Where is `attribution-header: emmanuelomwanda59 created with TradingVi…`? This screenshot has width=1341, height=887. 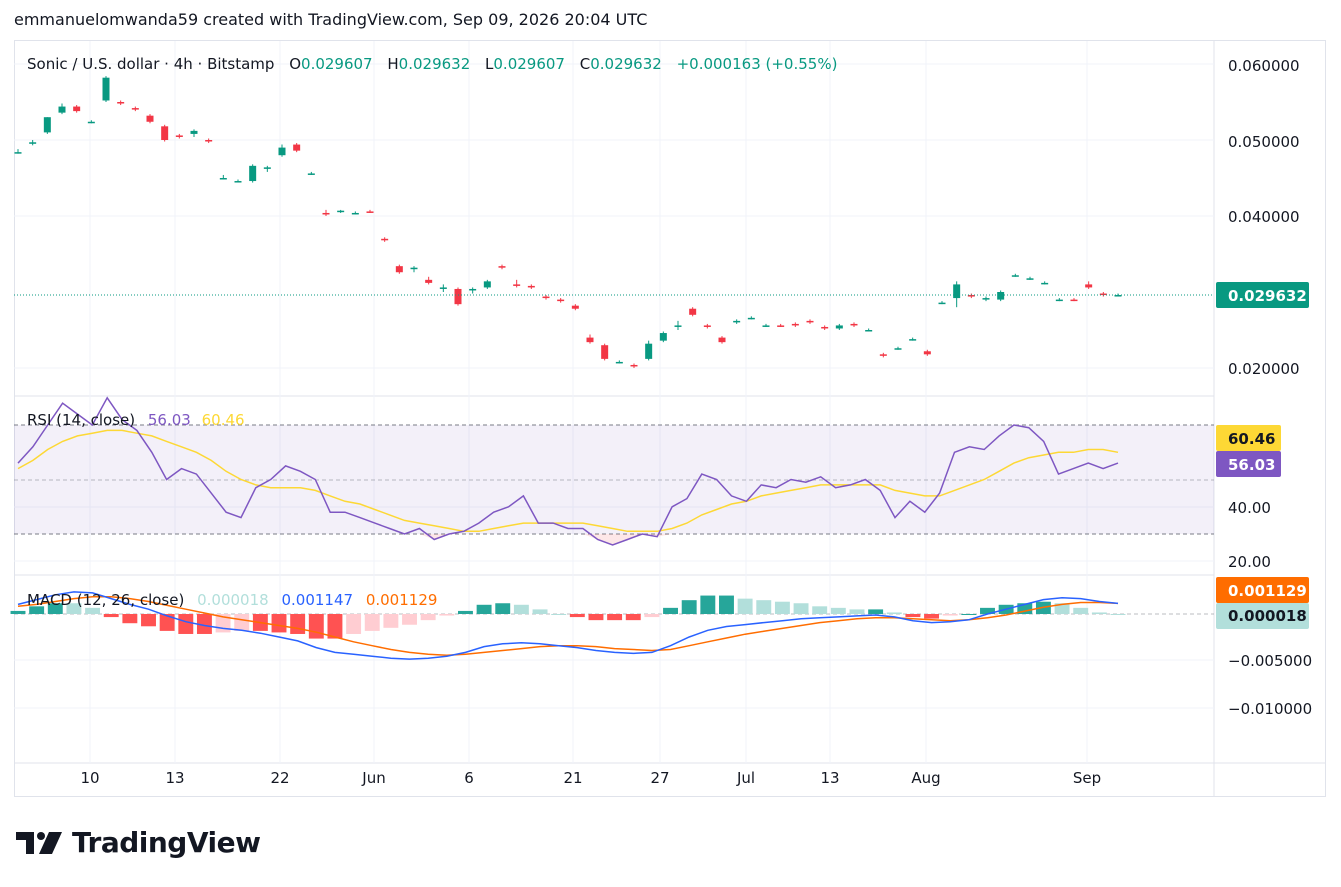
attribution-header: emmanuelomwanda59 created with TradingVi… is located at coordinates (331, 19).